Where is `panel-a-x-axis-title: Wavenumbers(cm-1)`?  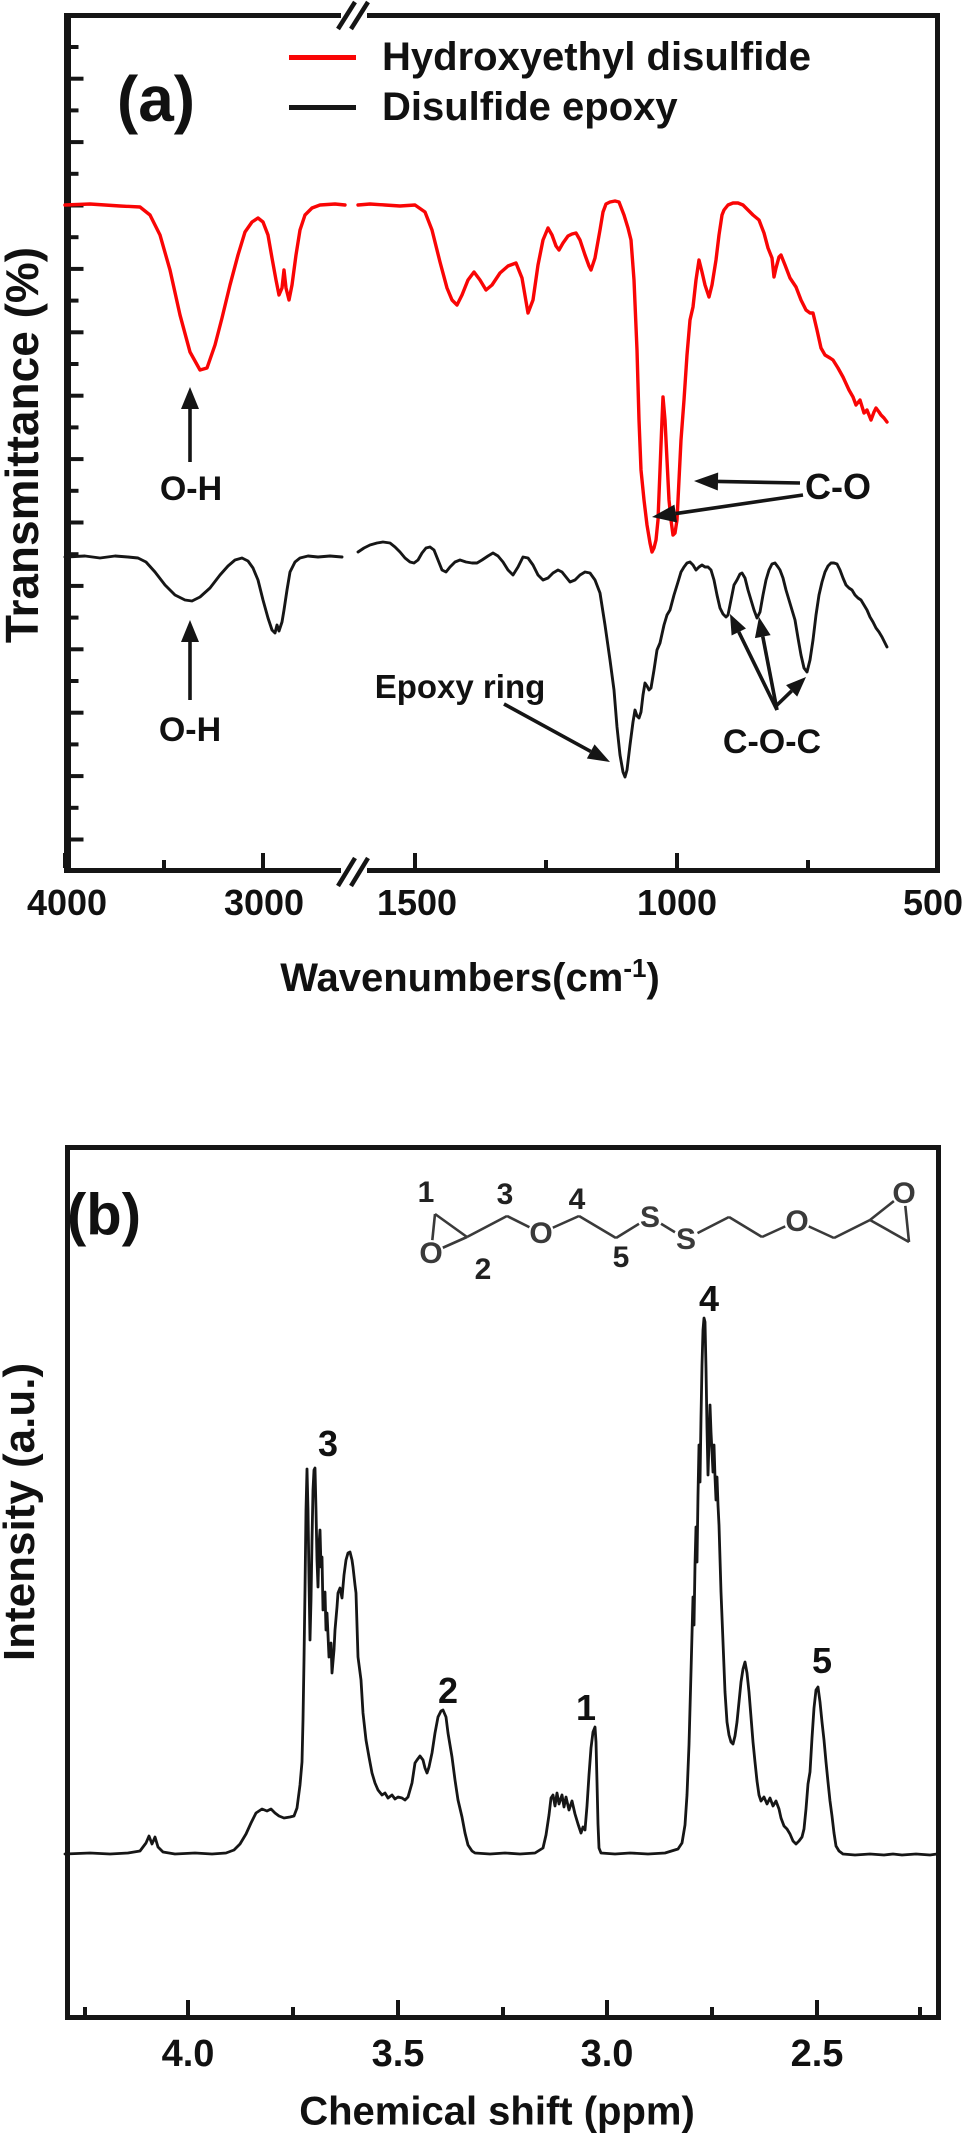 panel-a-x-axis-title: Wavenumbers(cm-1) is located at coordinates (470, 977).